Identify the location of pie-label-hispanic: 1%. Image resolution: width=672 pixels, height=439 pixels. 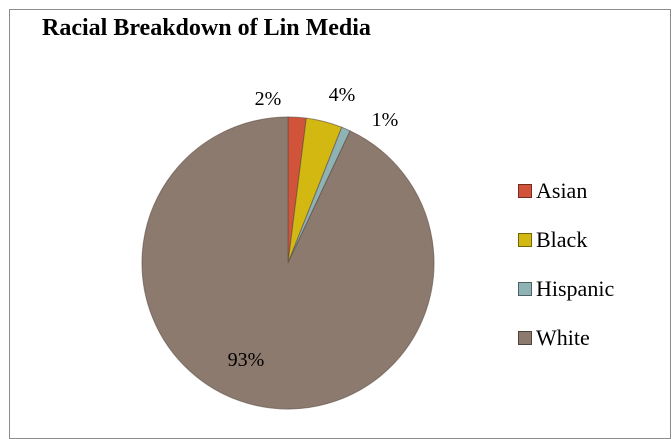
(385, 120).